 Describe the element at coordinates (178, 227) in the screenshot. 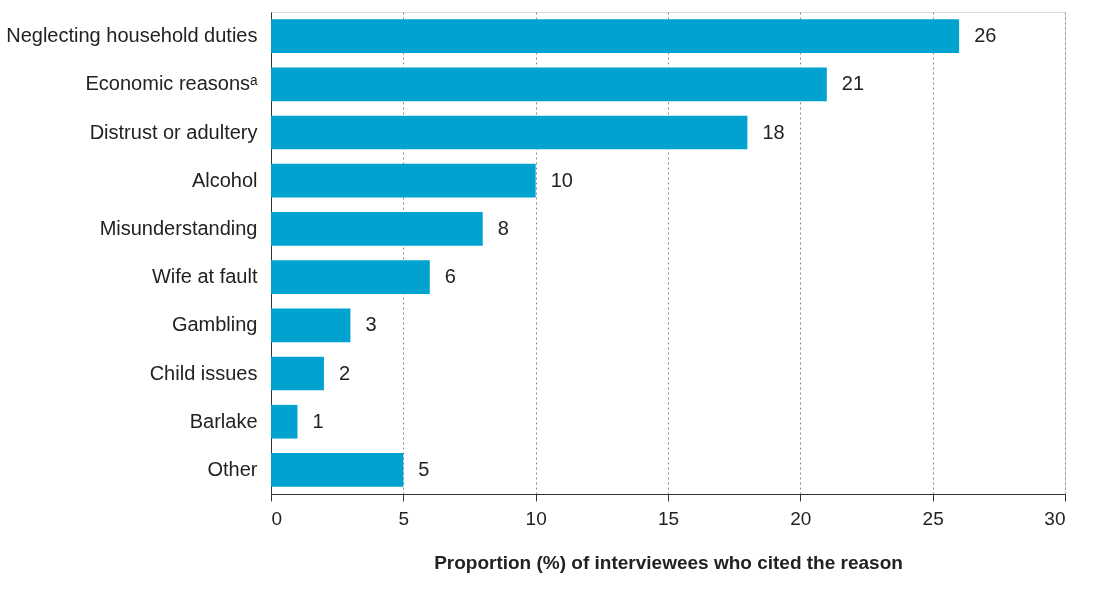

I see `y-tick-label: Misunderstanding` at that location.